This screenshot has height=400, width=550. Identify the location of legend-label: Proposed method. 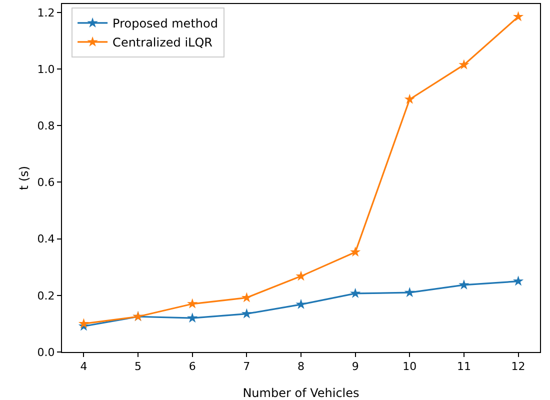
(165, 23).